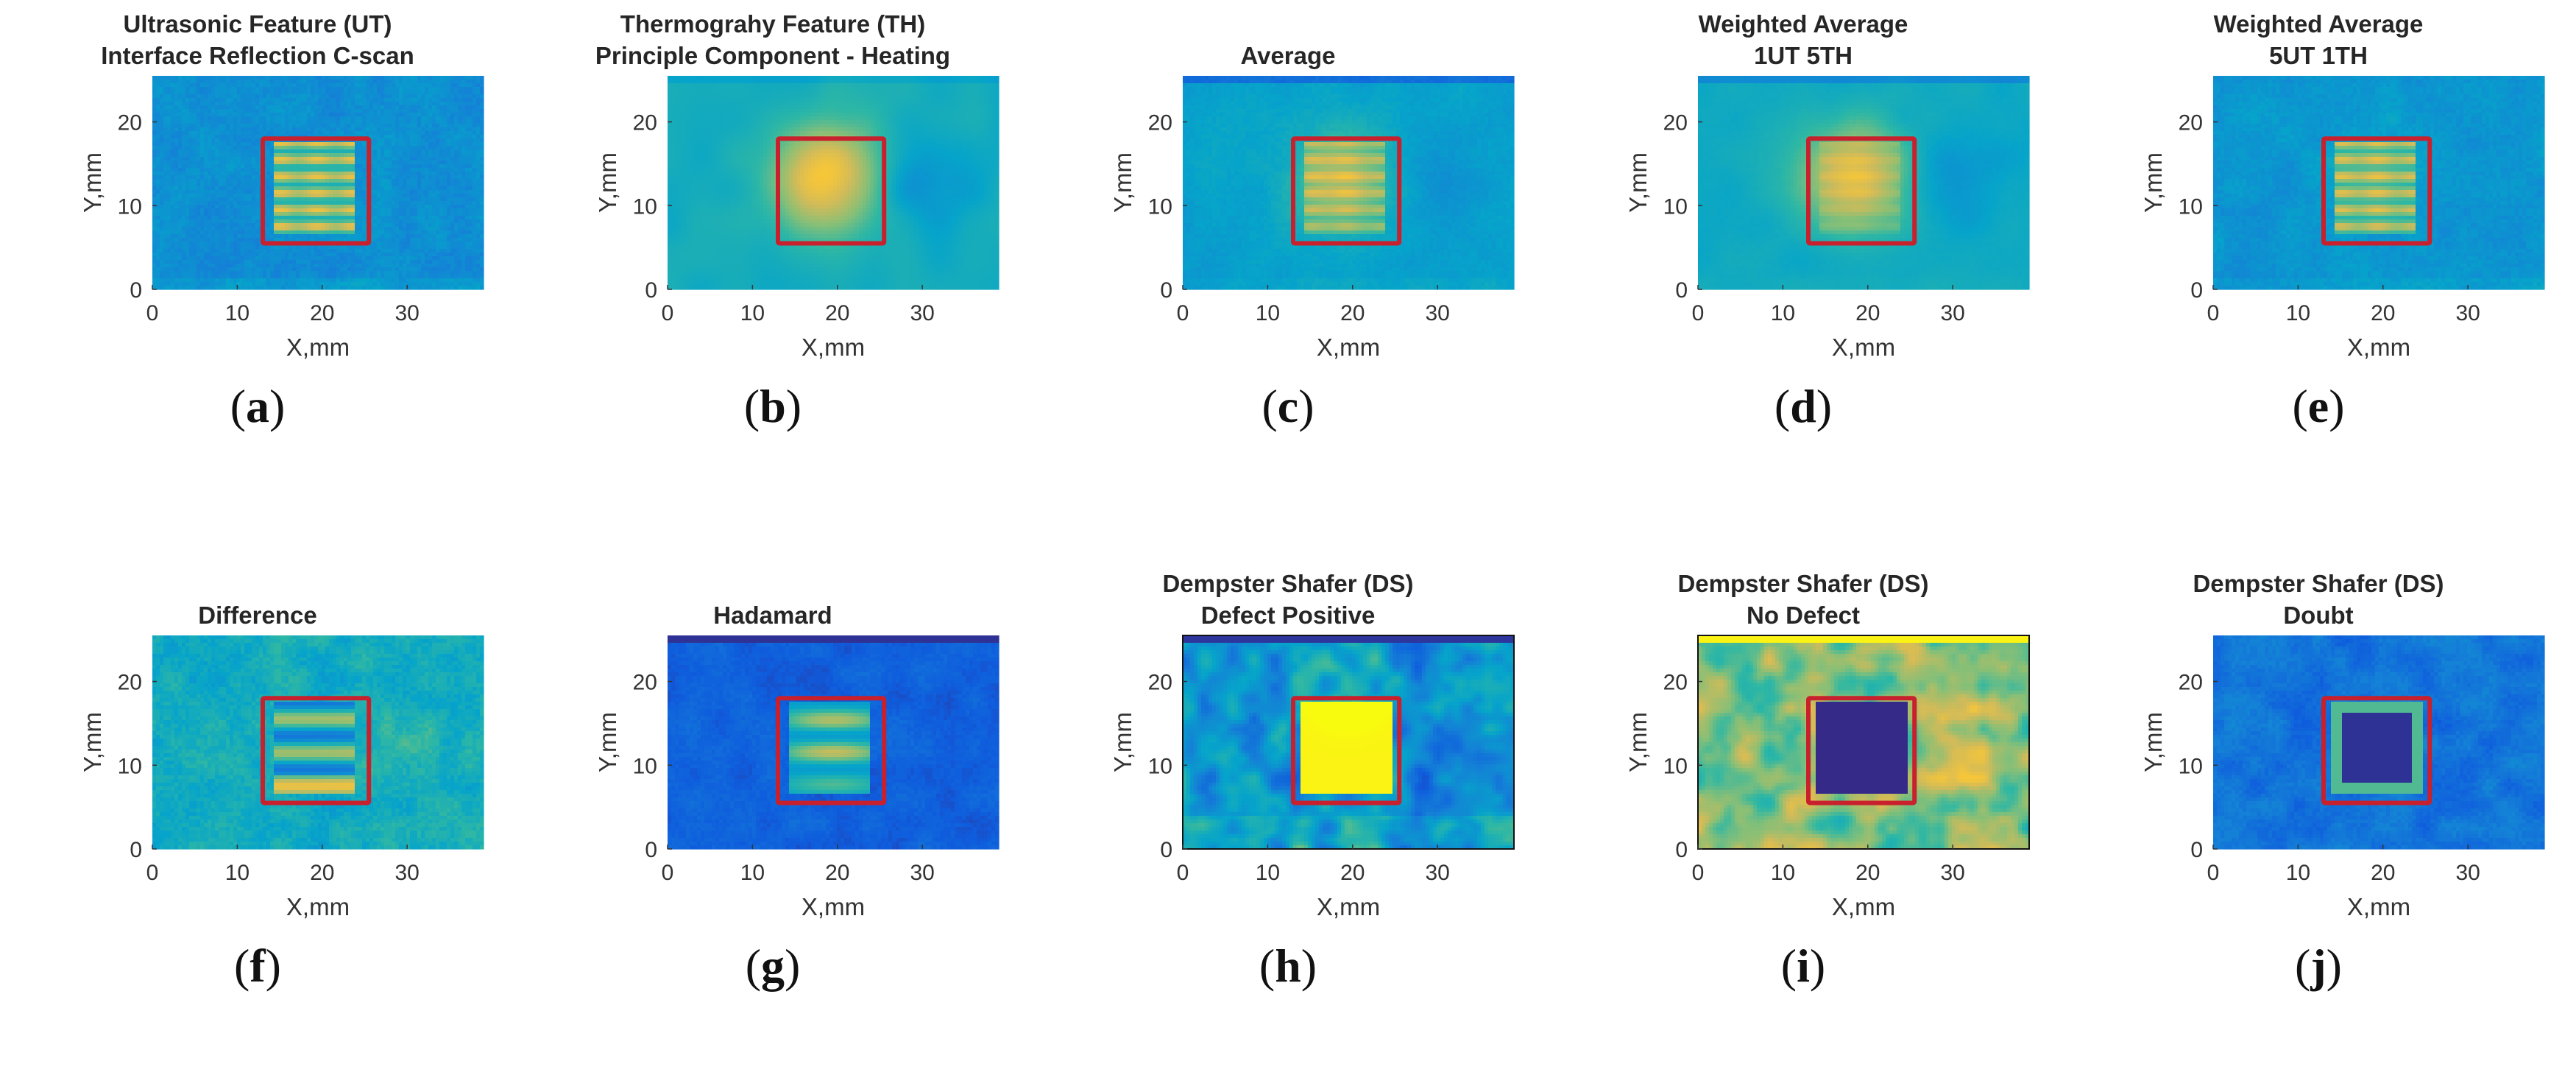 This screenshot has width=2576, height=1075. I want to click on subfigure-letter: g, so click(773, 966).